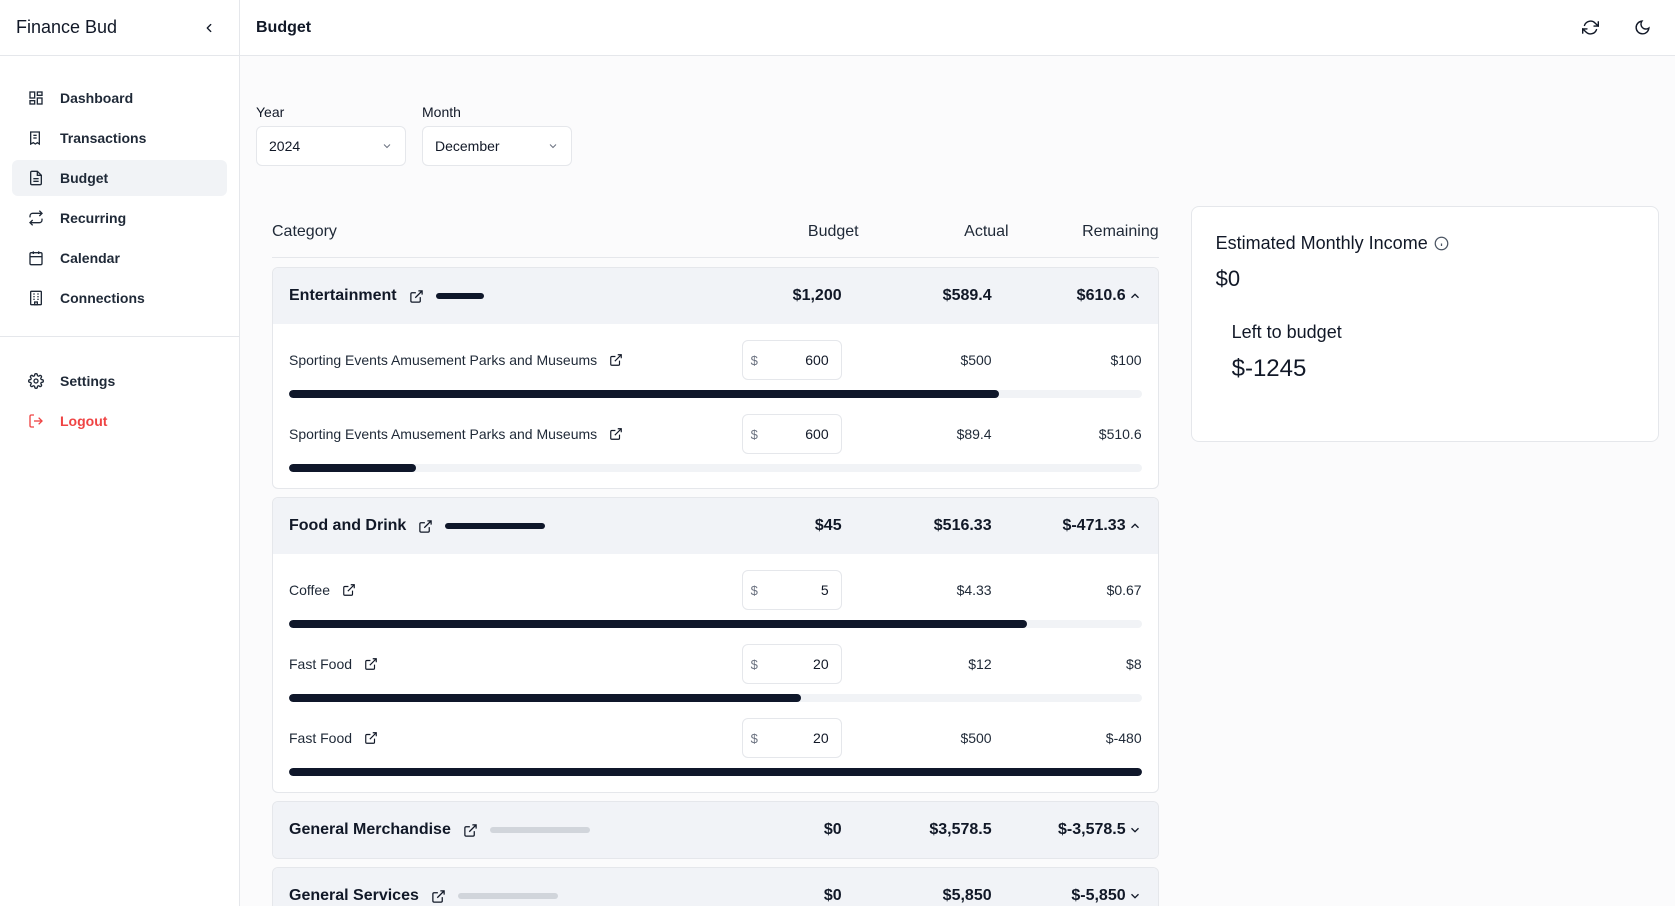  Describe the element at coordinates (370, 829) in the screenshot. I see `group-name: General Merchandise` at that location.